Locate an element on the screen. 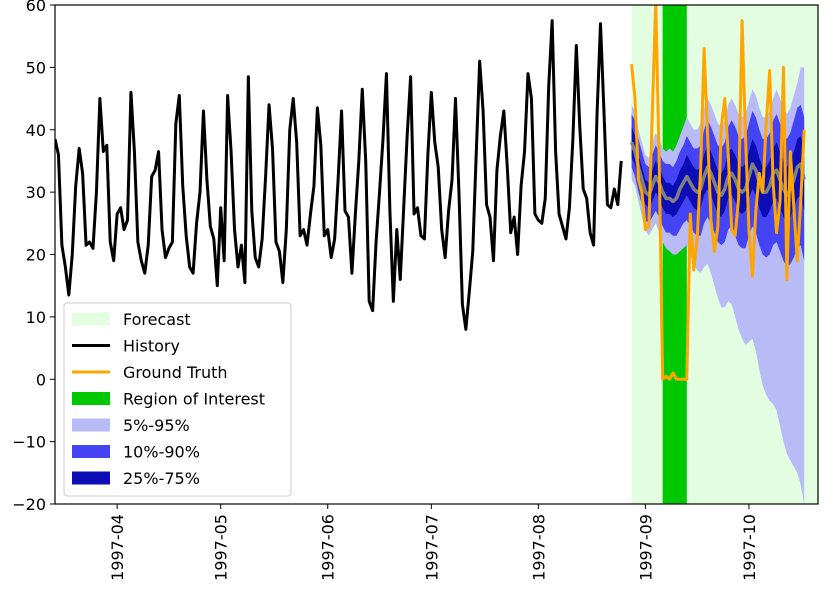 This screenshot has height=613, width=837. legend-label: 25%-75% is located at coordinates (161, 478).